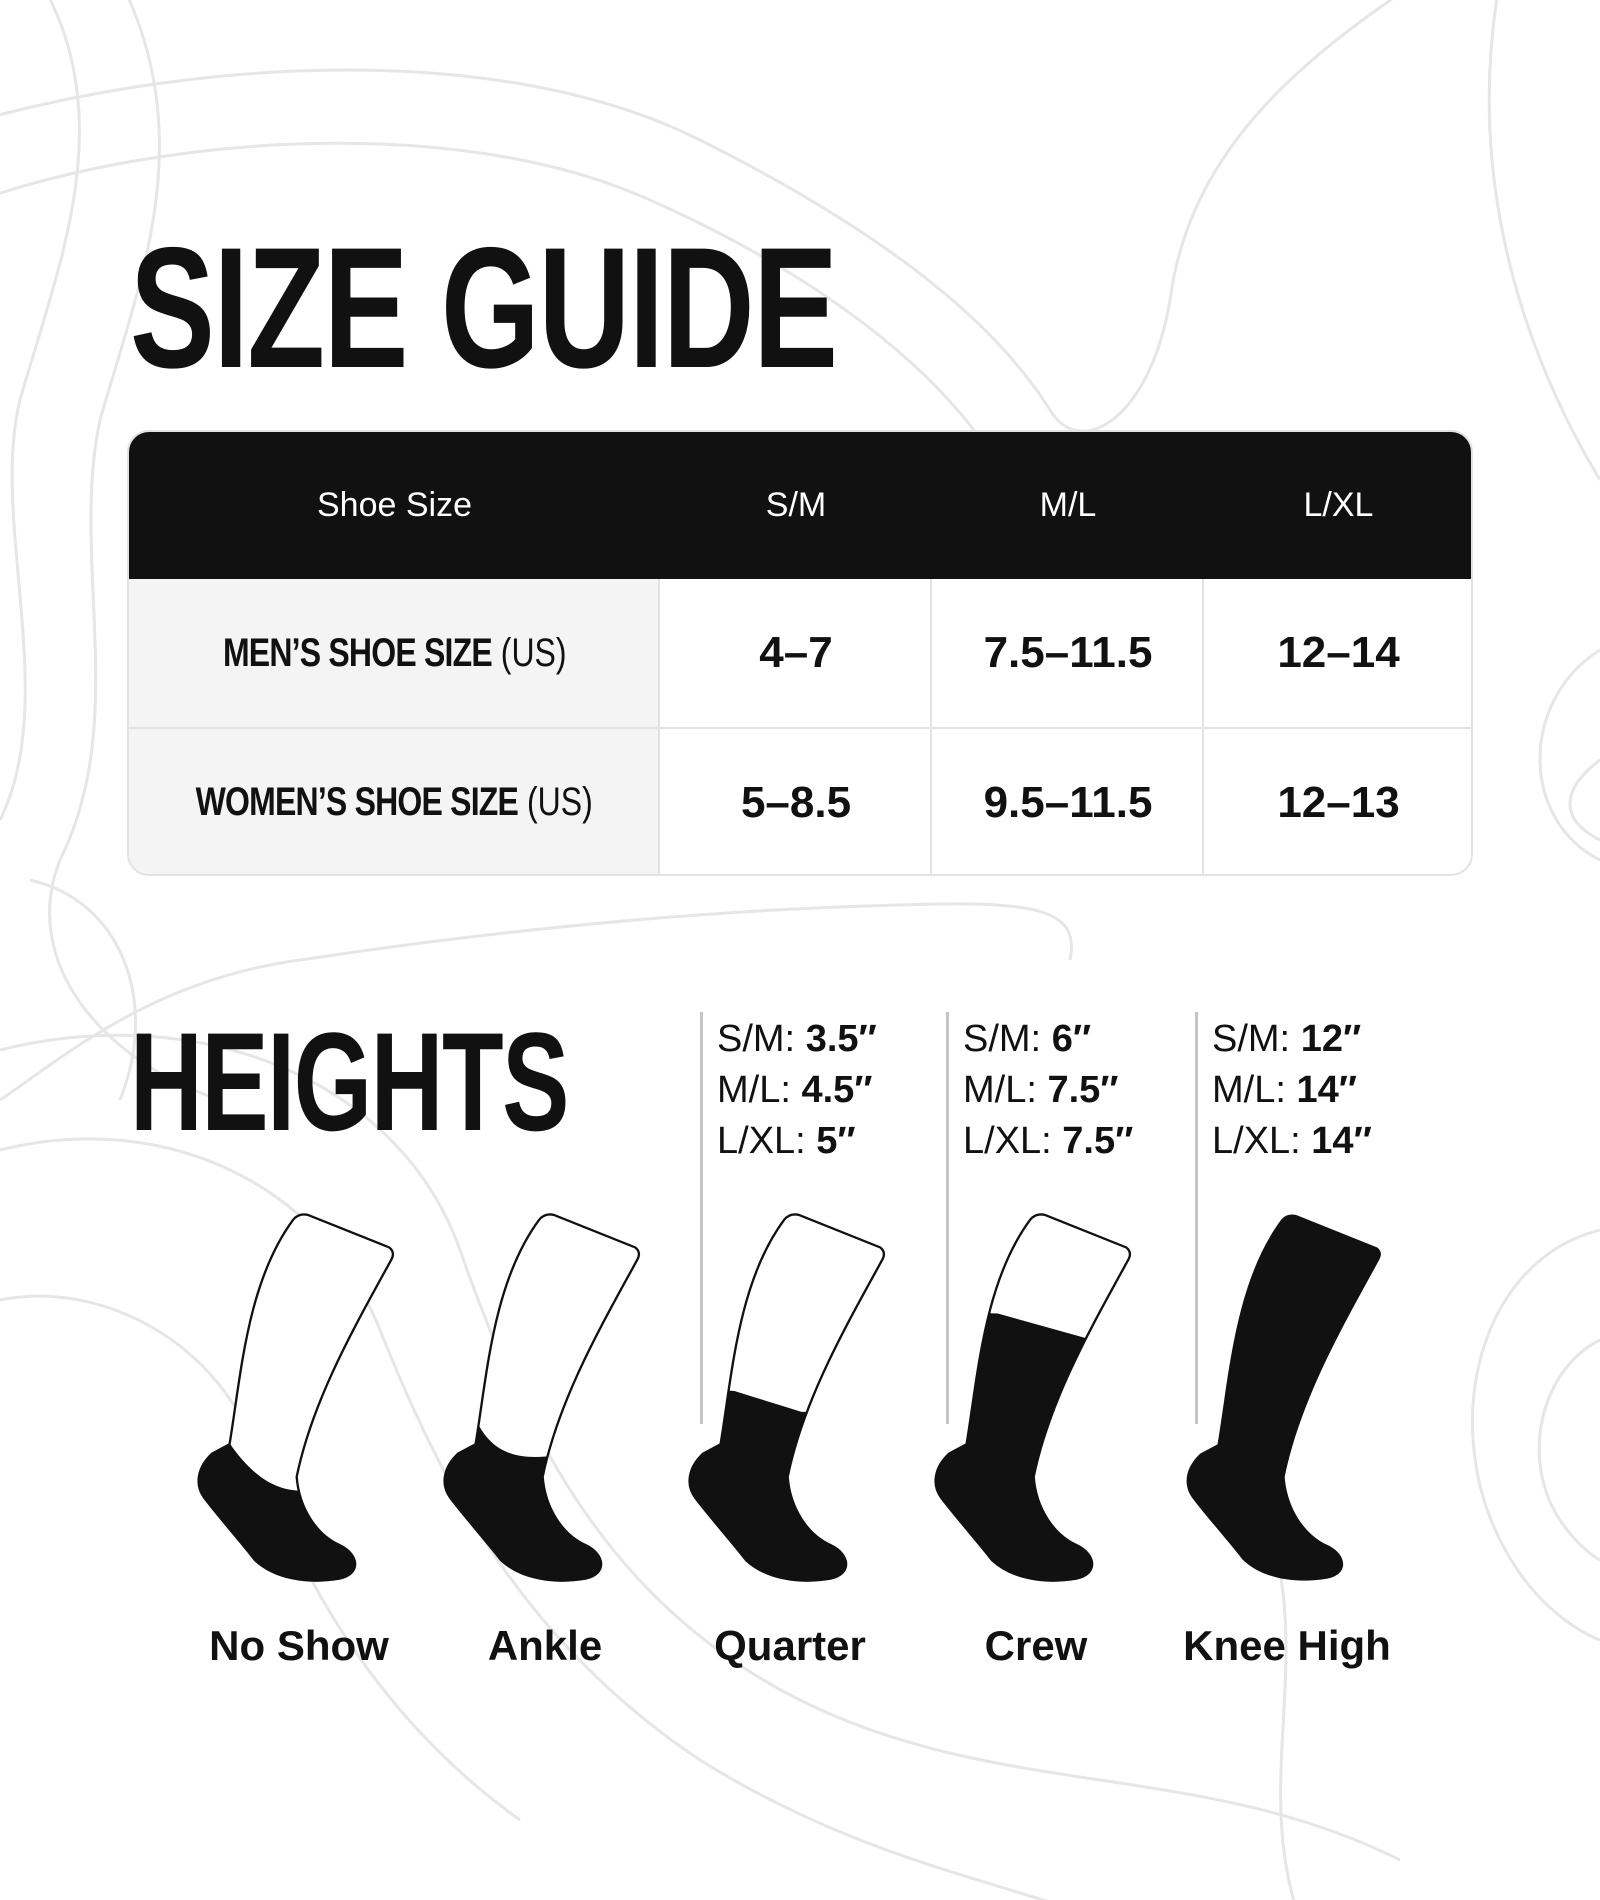 This screenshot has width=1600, height=1900. Describe the element at coordinates (1287, 1645) in the screenshot. I see `sock-label: Knee High` at that location.